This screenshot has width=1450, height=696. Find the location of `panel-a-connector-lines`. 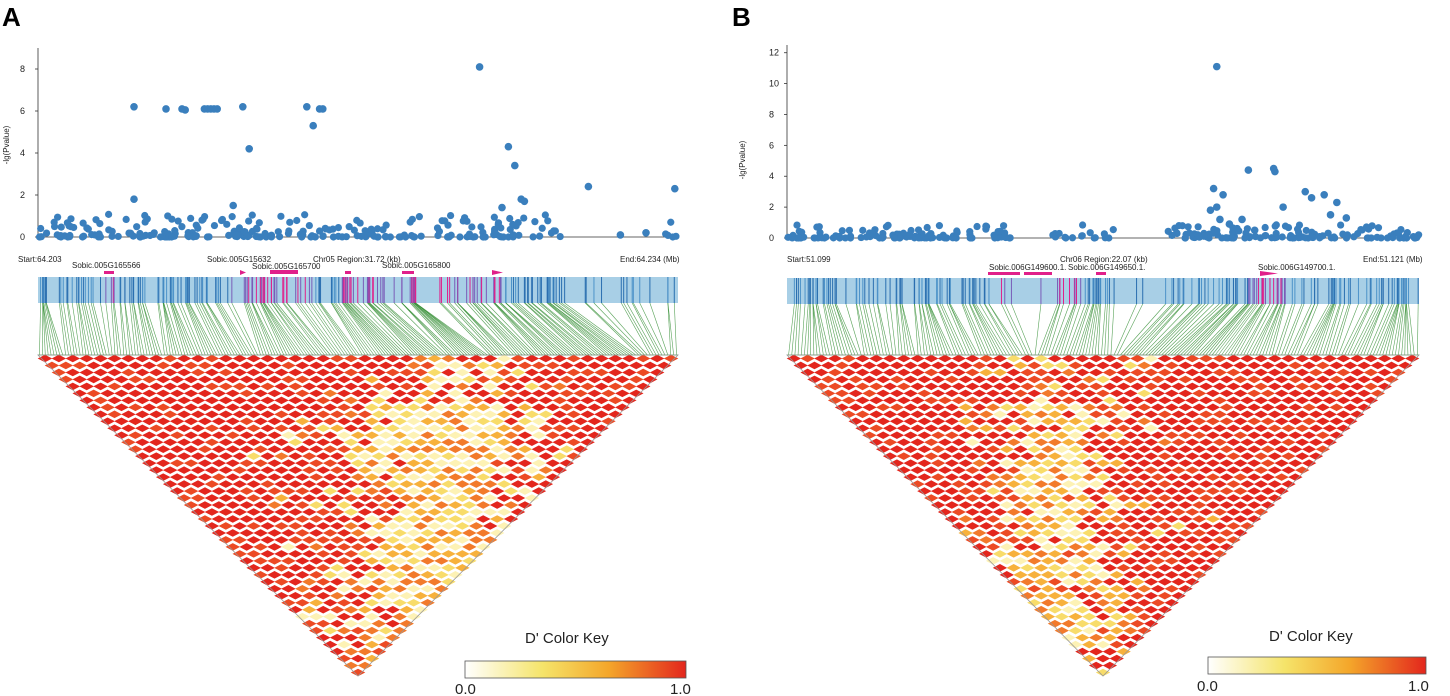

panel-a-connector-lines is located at coordinates (358, 329).